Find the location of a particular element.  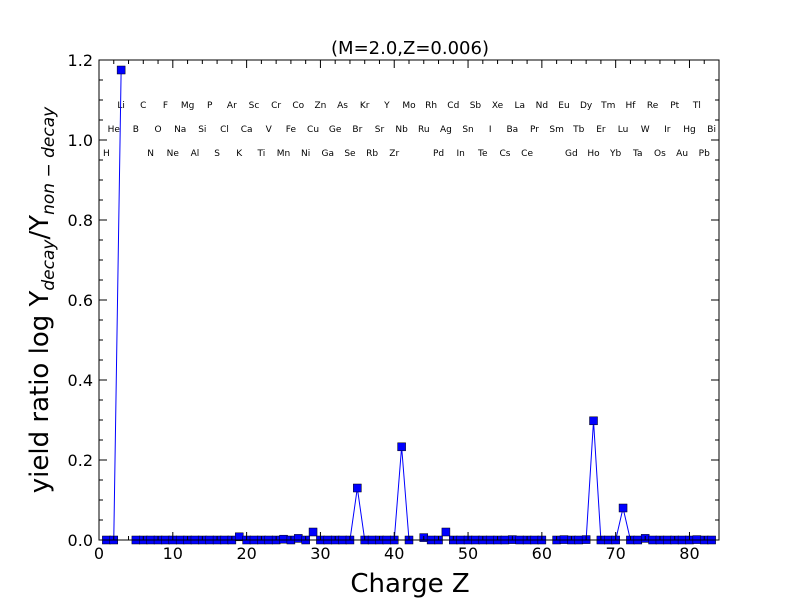

element-label-ta: Ta is located at coordinates (637, 154).